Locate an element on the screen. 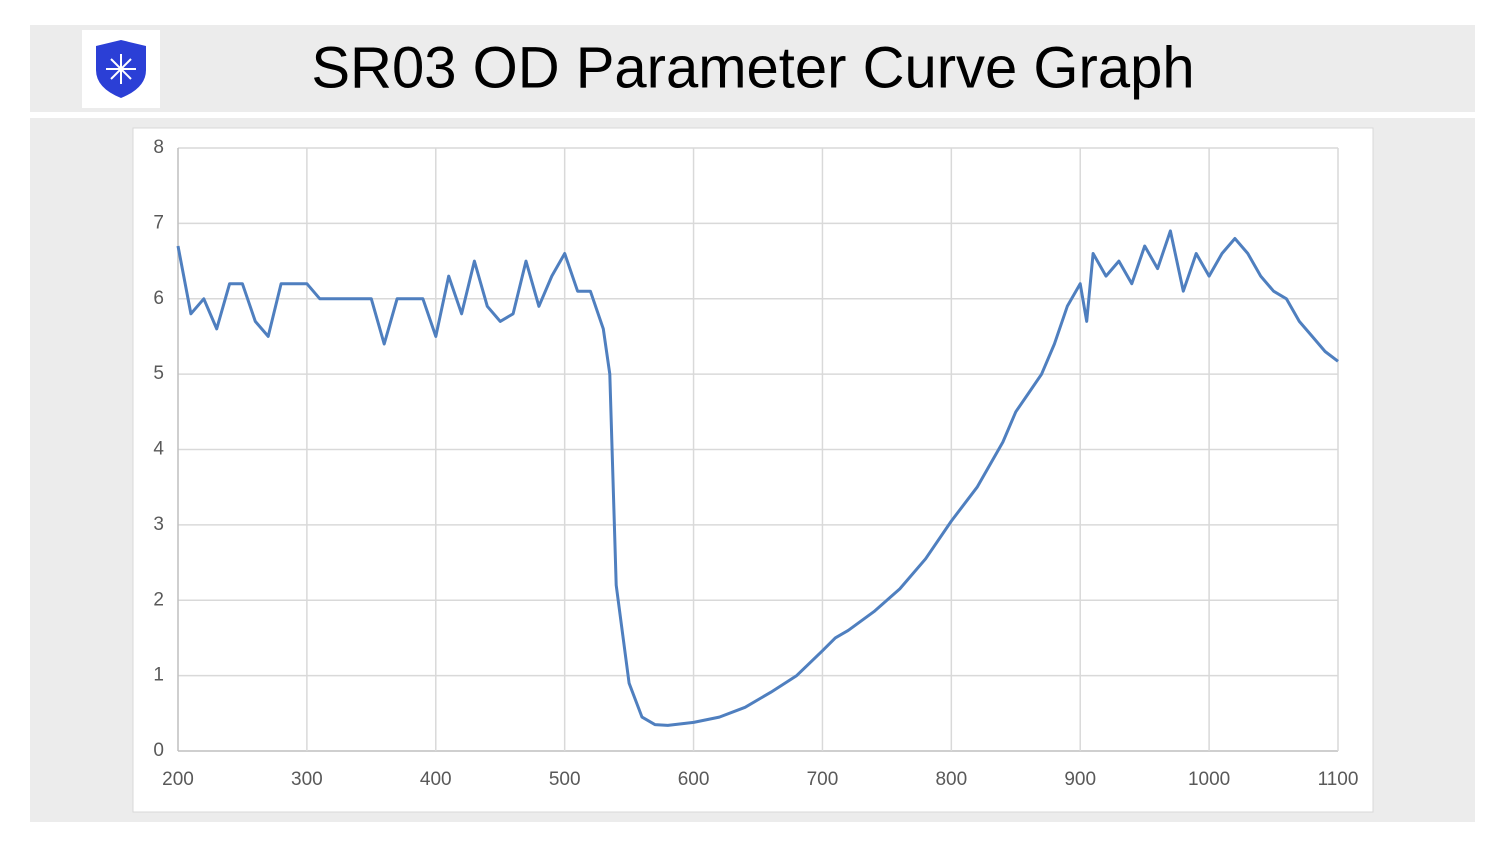 The height and width of the screenshot is (843, 1500). y-tick-label: 4 is located at coordinates (158, 449).